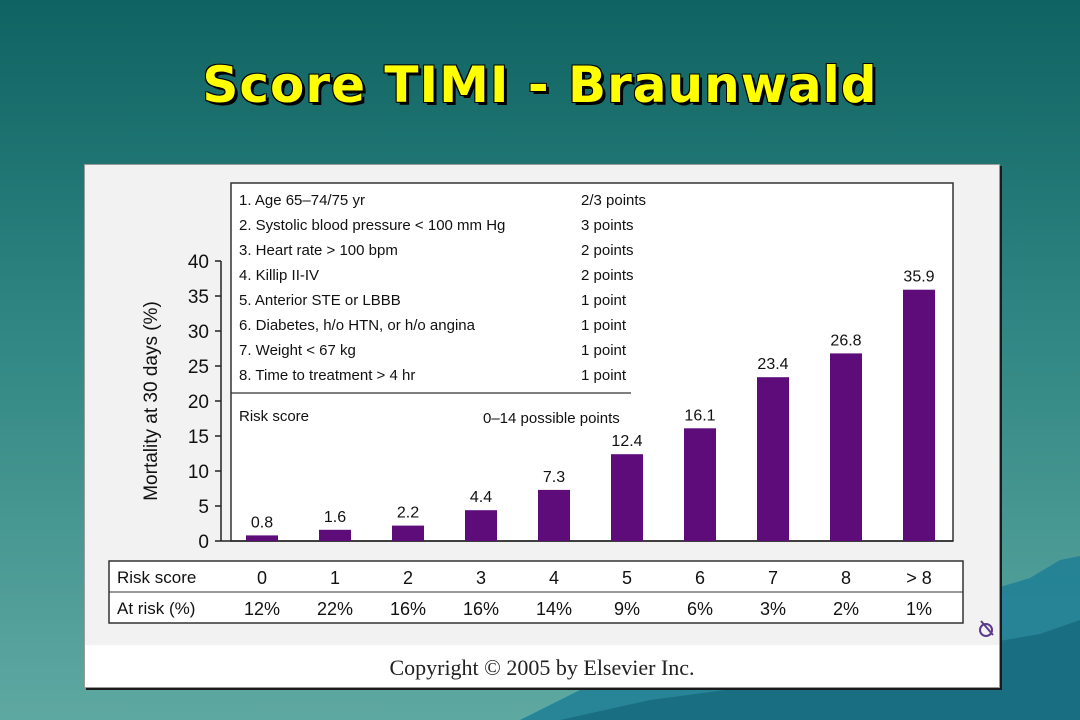 The width and height of the screenshot is (1080, 720). I want to click on risk-score-cell: 5, so click(627, 578).